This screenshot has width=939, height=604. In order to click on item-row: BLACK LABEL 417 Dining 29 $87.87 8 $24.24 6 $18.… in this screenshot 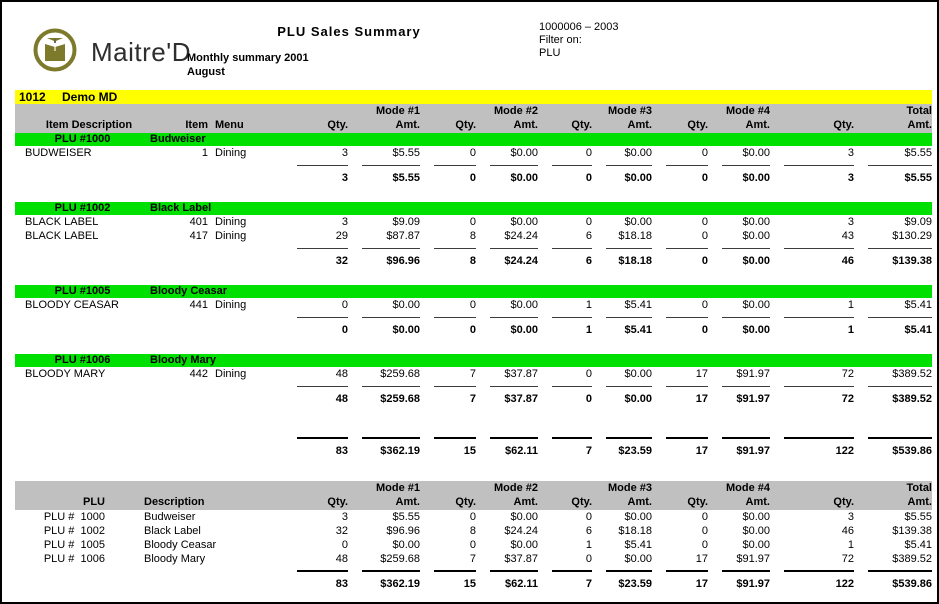, I will do `click(473, 236)`.